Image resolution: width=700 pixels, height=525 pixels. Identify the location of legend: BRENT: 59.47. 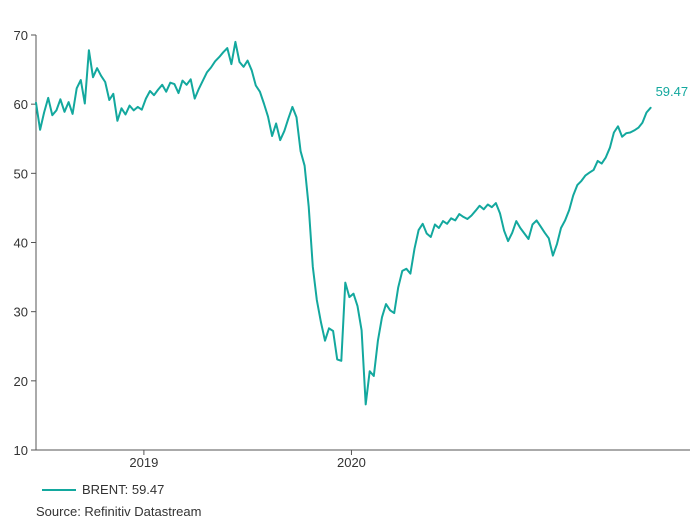
(103, 489).